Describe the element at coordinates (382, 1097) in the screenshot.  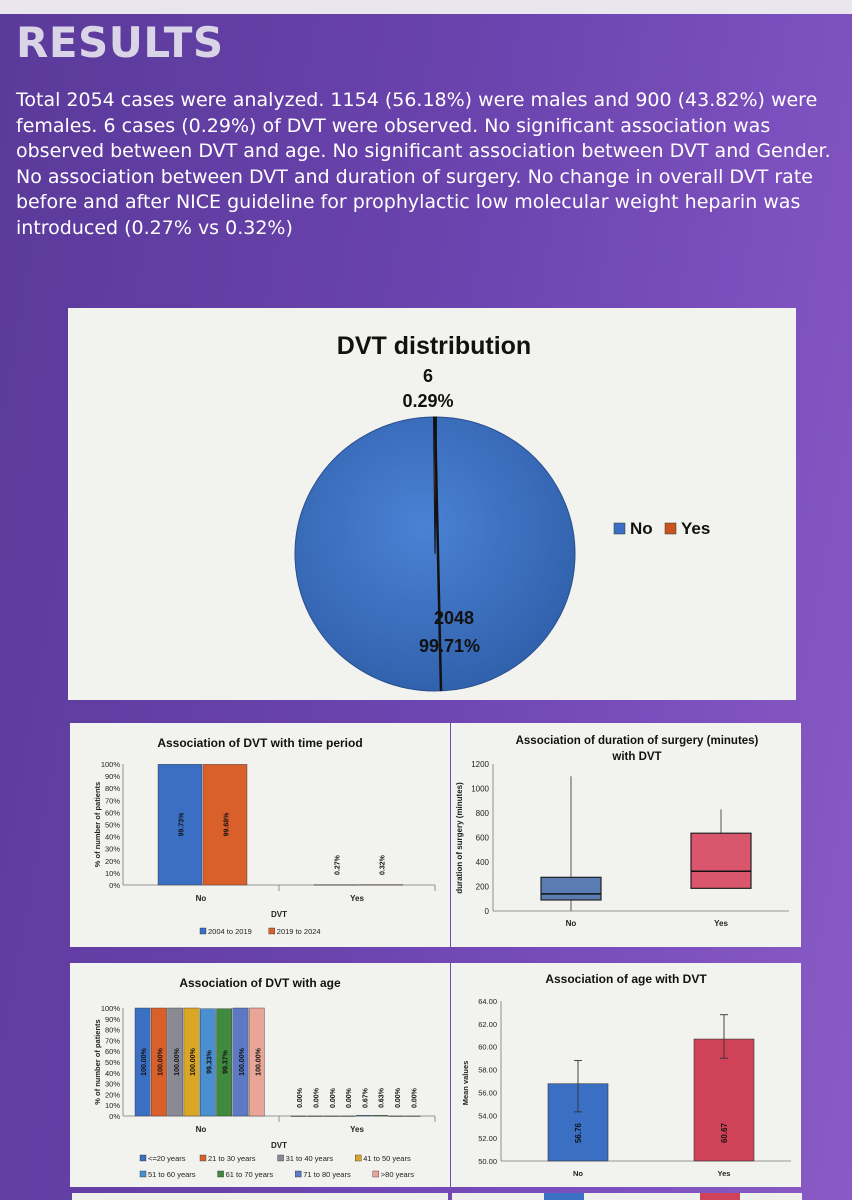
I see `data-label: 0.63%` at that location.